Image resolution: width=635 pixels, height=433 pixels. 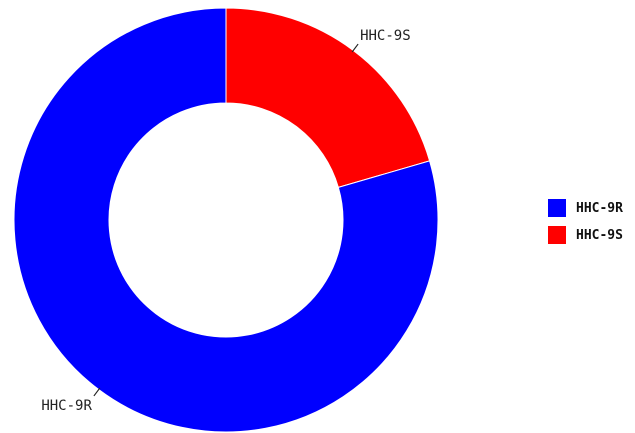 What do you see at coordinates (328, 97) in the screenshot?
I see `slice-hhc-9s` at bounding box center [328, 97].